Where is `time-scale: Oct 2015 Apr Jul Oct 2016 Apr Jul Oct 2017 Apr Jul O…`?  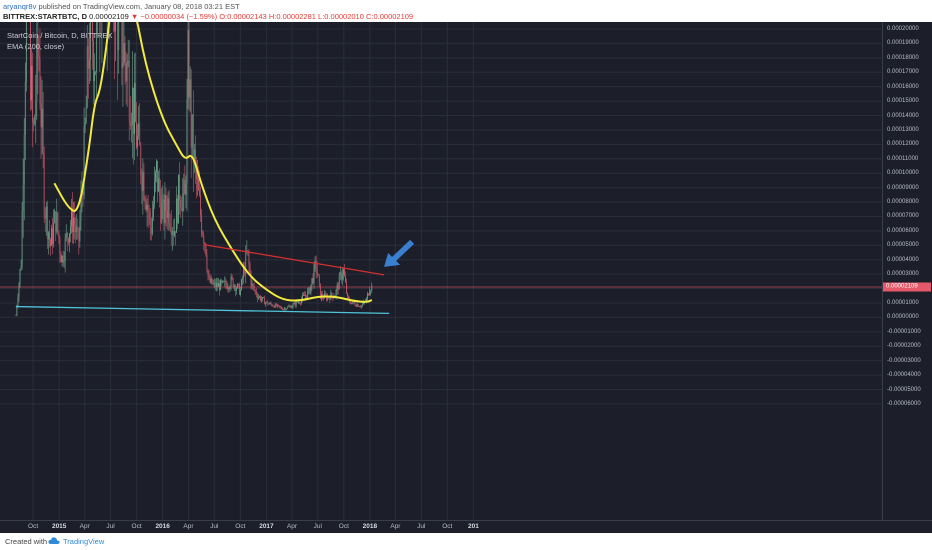
time-scale: Oct 2015 Apr Jul Oct 2016 Apr Jul Oct 2017 Apr Jul O… is located at coordinates (466, 527).